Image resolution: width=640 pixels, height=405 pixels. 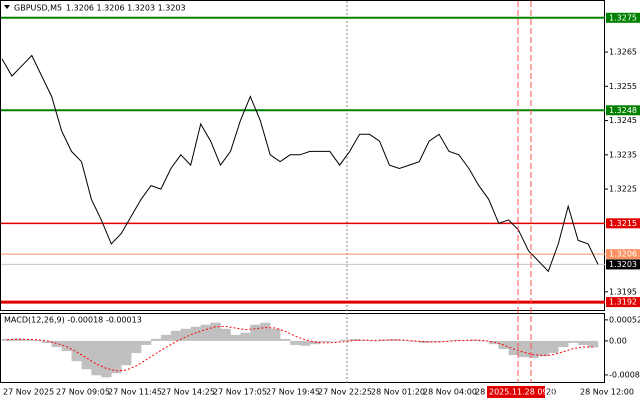 What do you see at coordinates (135, 392) in the screenshot?
I see `x-tick-label: 27 Nov 11:45` at bounding box center [135, 392].